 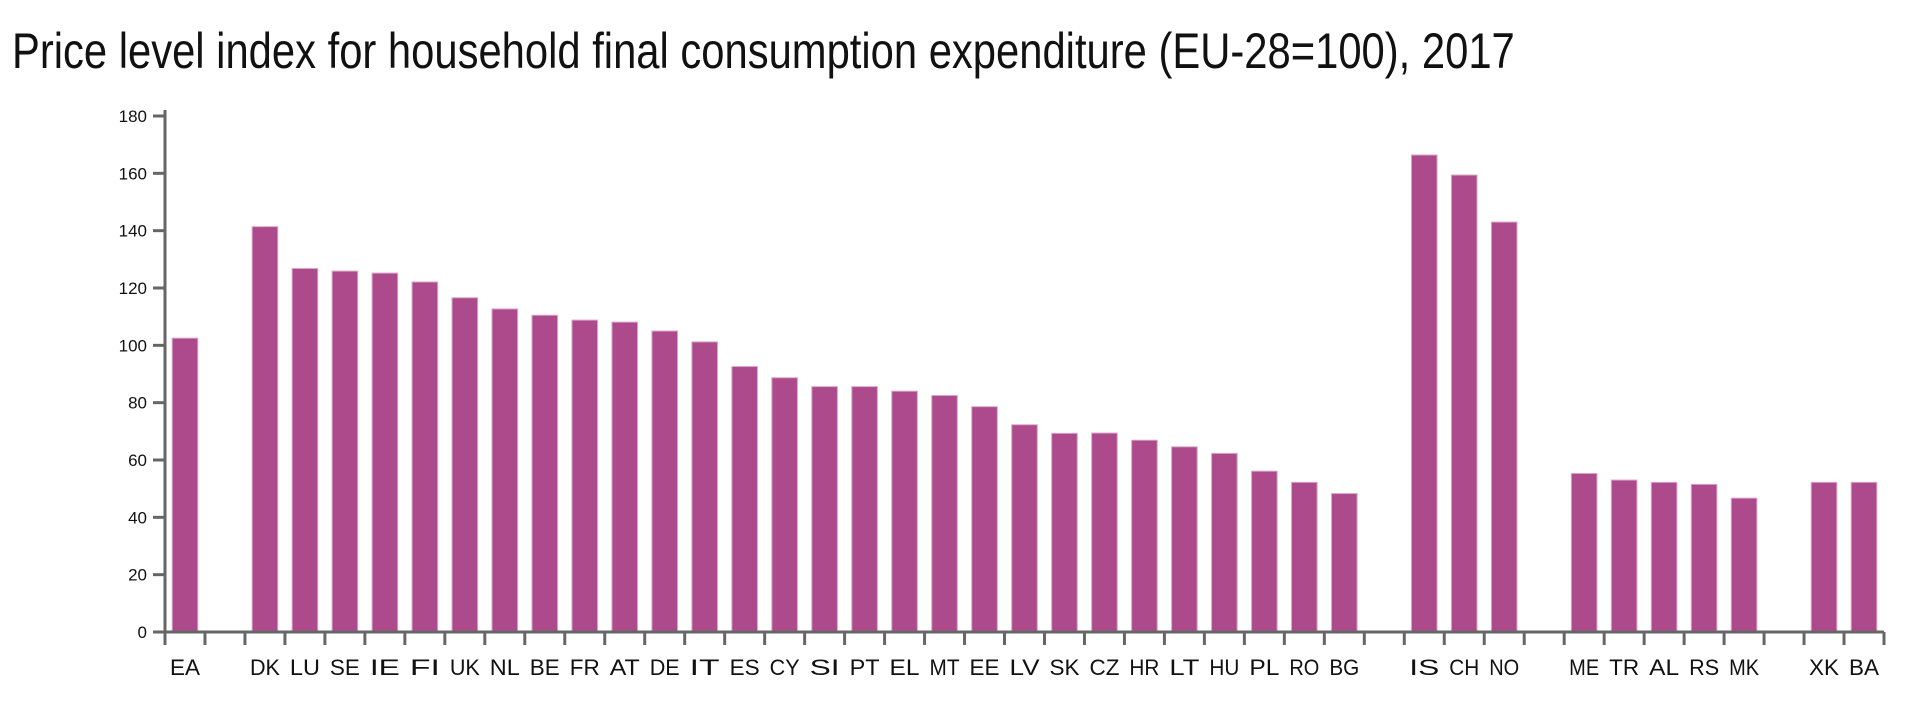 What do you see at coordinates (305, 450) in the screenshot?
I see `bar-lu` at bounding box center [305, 450].